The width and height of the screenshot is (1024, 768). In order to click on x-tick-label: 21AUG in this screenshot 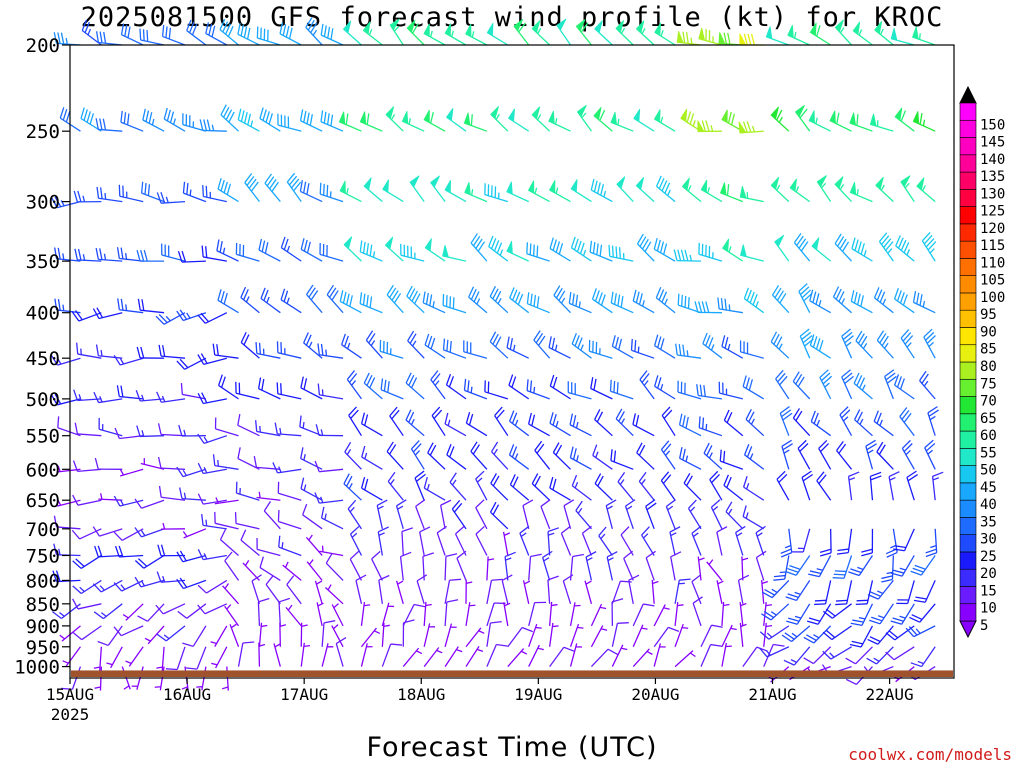, I will do `click(772, 694)`.